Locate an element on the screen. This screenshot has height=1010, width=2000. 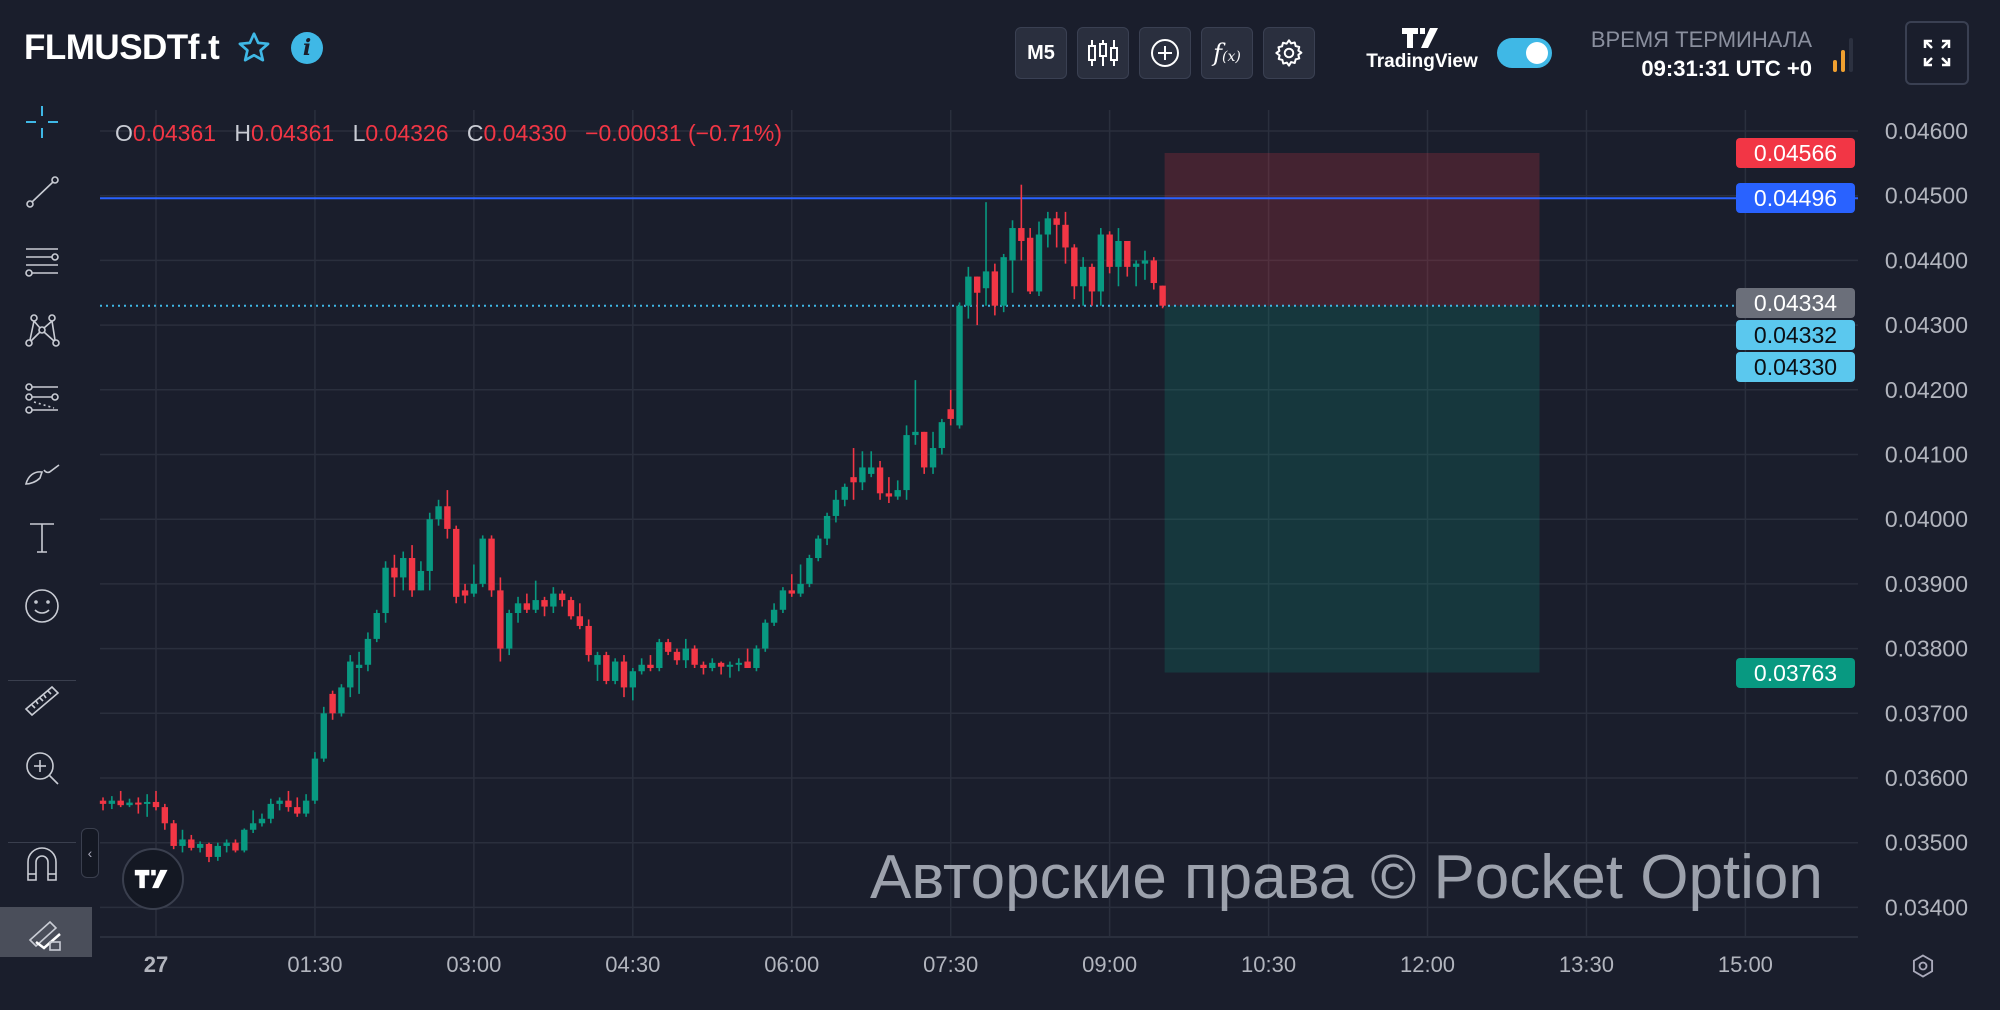
settings-button is located at coordinates (1289, 53).